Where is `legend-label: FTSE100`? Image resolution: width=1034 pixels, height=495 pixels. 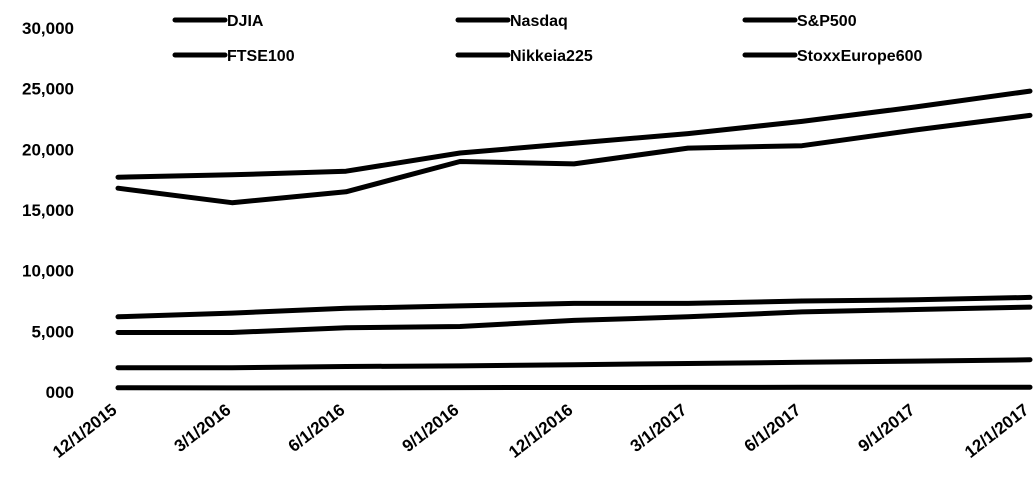 legend-label: FTSE100 is located at coordinates (261, 56).